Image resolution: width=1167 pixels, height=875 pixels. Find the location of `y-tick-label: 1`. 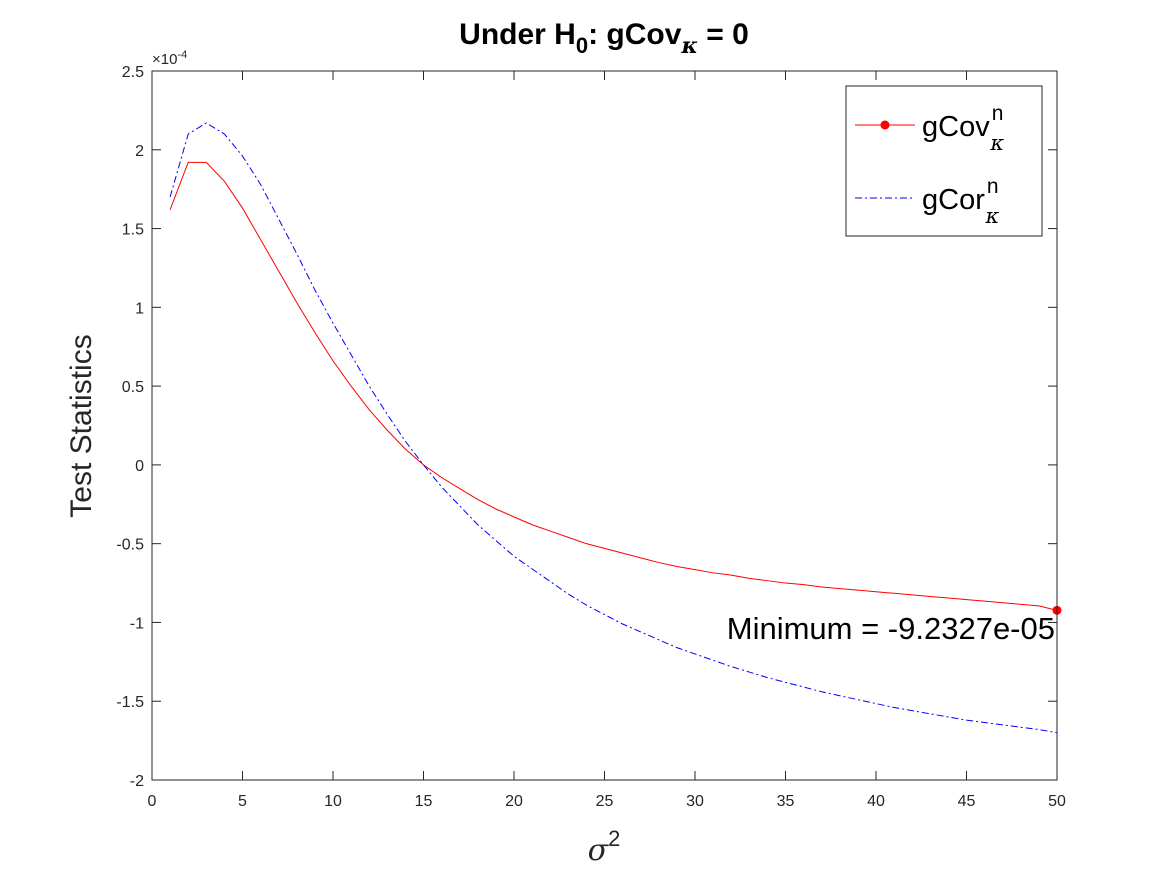

y-tick-label: 1 is located at coordinates (139, 308).